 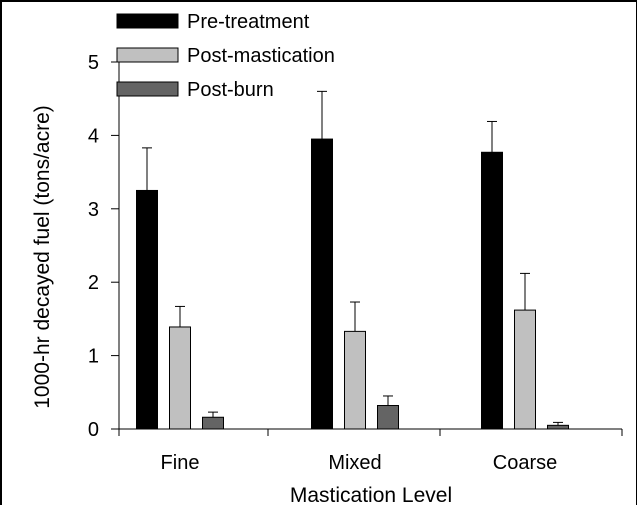 I want to click on y-tick-label: 5, so click(x=93, y=63).